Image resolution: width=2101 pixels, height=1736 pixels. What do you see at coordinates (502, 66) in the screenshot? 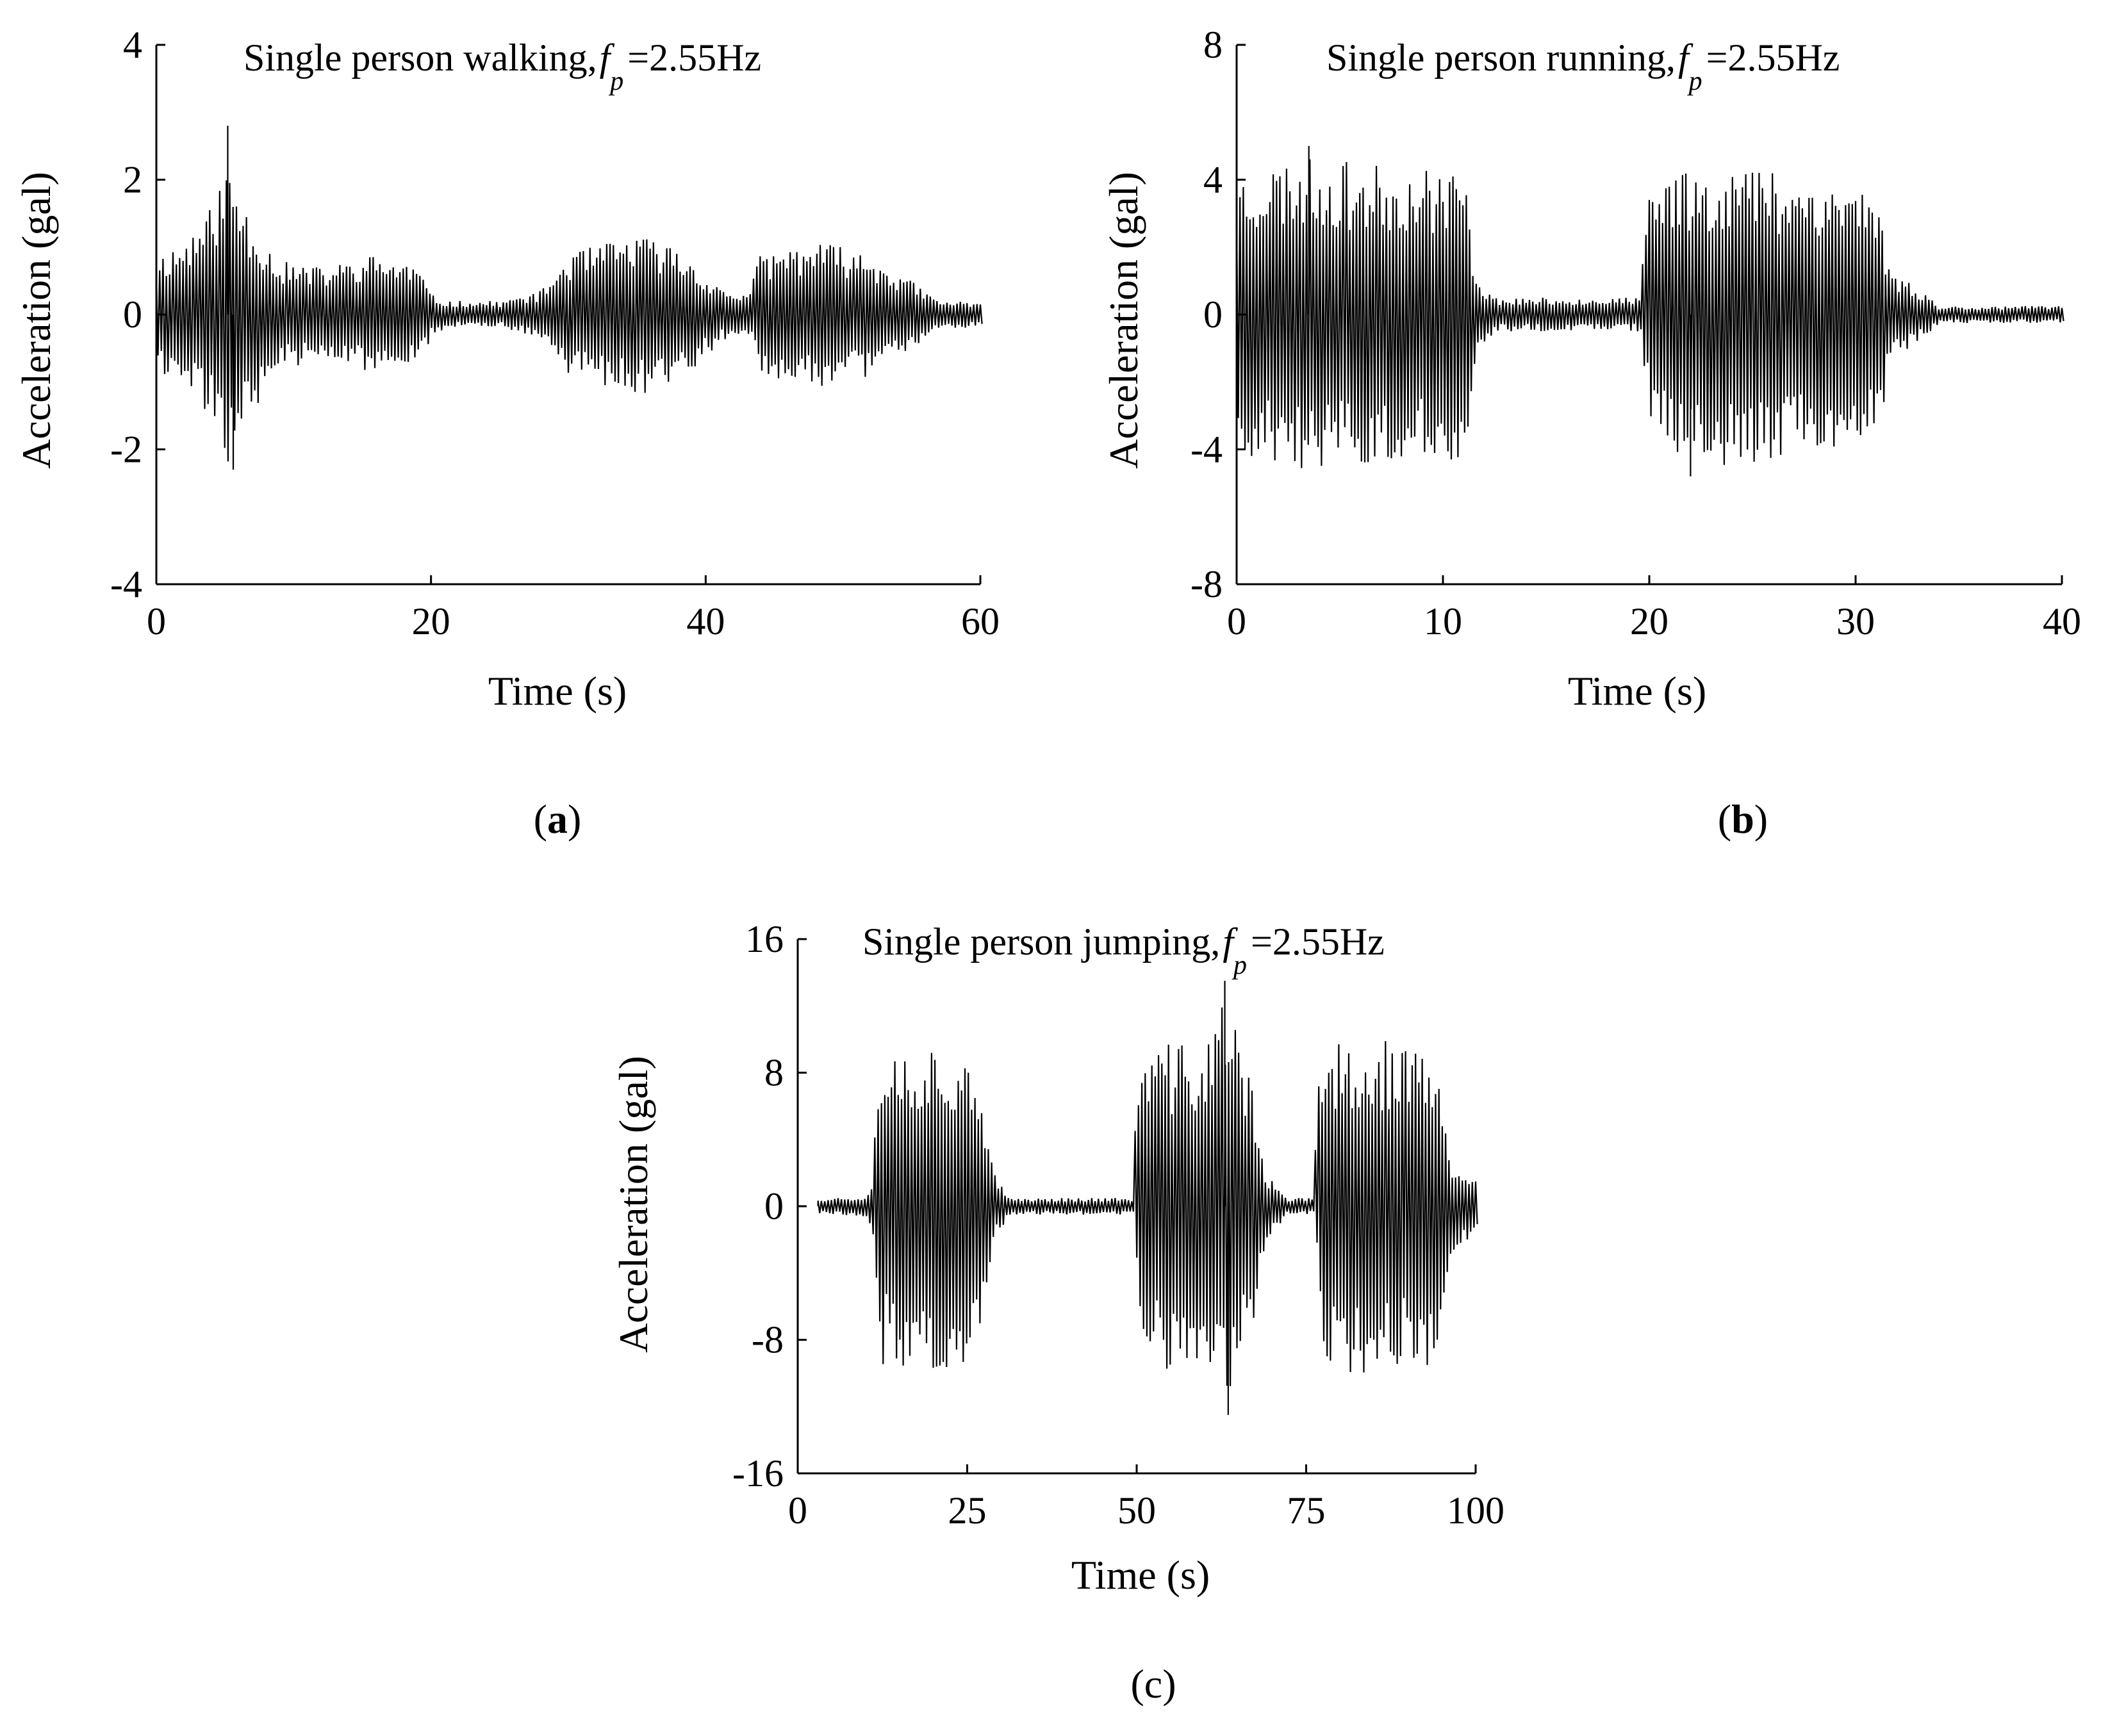
I see `walking-chart-title: Single person walking,fp=2.55Hz` at bounding box center [502, 66].